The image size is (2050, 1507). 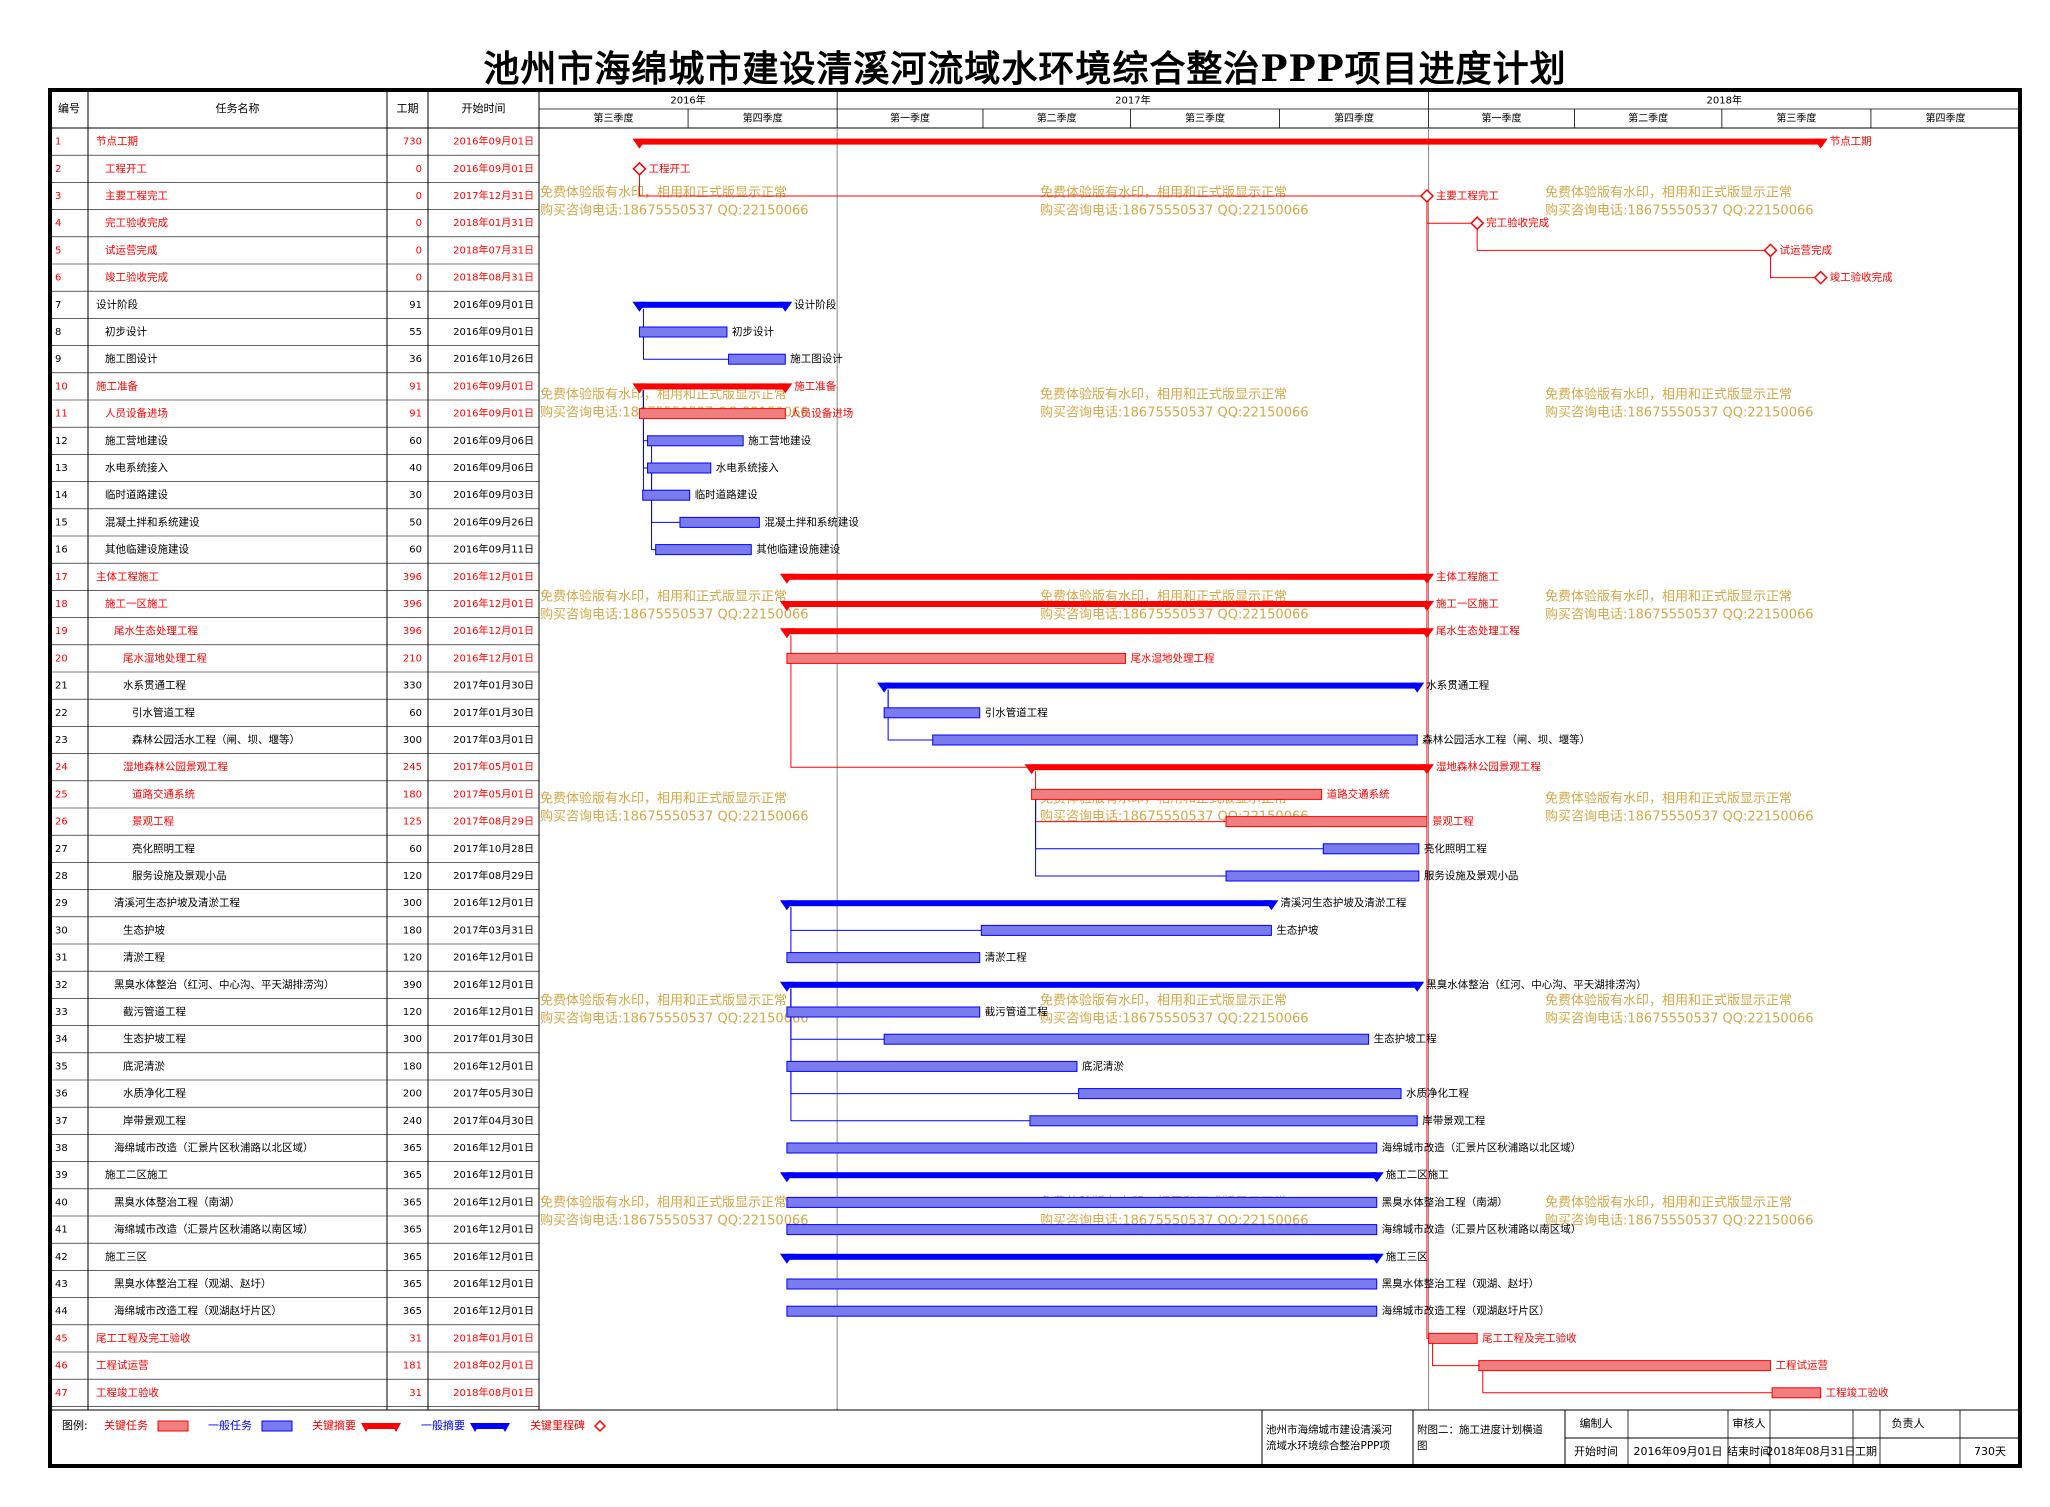 I want to click on task-duration: 36, so click(x=415, y=359).